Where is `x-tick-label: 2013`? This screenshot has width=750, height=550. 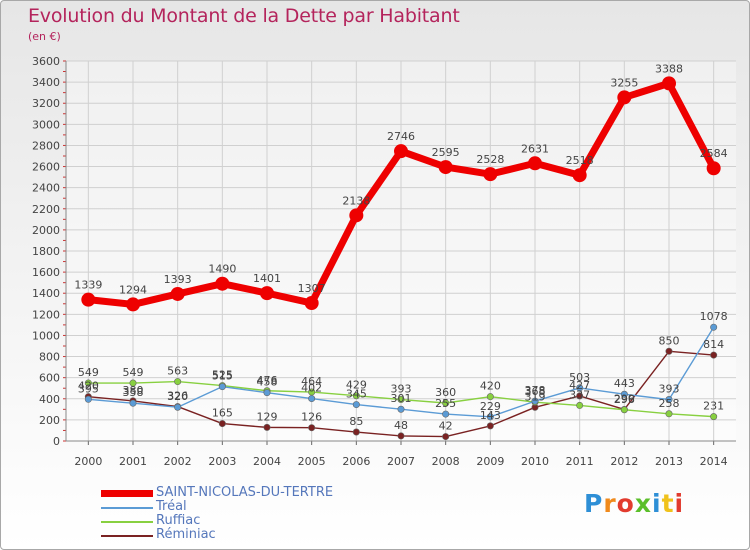
x-tick-label: 2013 is located at coordinates (669, 461).